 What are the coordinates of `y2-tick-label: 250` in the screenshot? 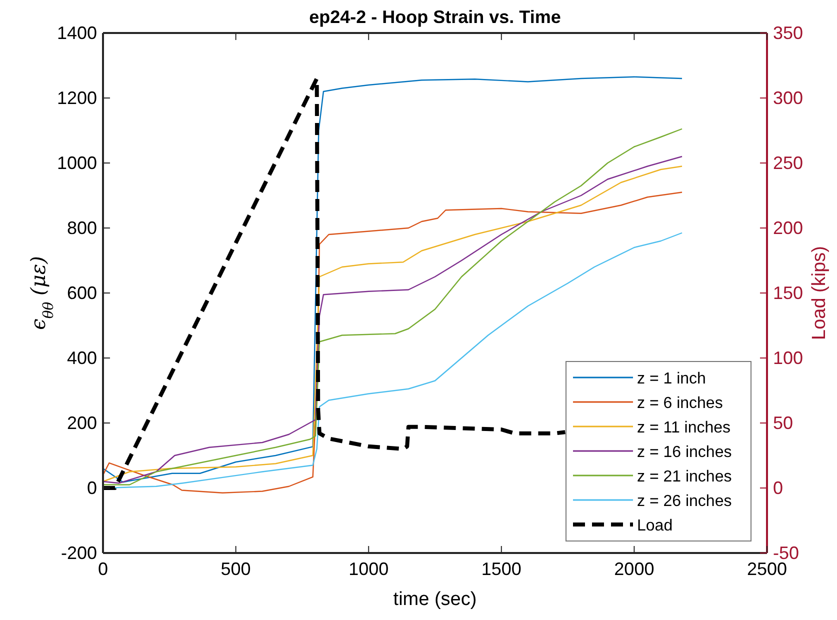 It's located at (788, 163).